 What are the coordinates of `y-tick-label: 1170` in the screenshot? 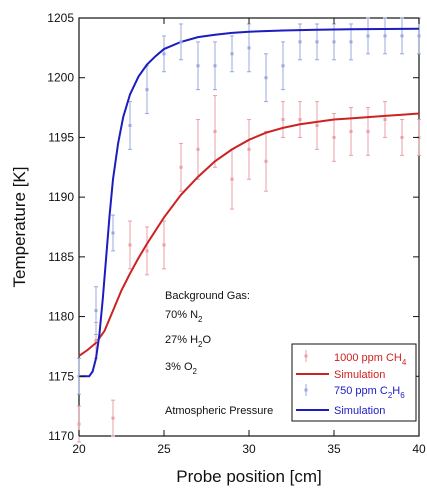 It's located at (61, 436).